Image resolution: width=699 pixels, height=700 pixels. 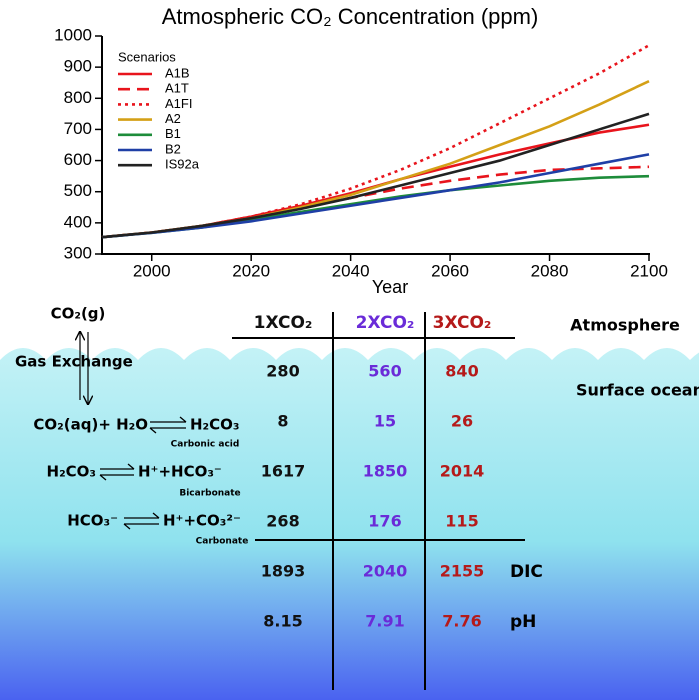 What do you see at coordinates (461, 521) in the screenshot?
I see `table-cell: 115` at bounding box center [461, 521].